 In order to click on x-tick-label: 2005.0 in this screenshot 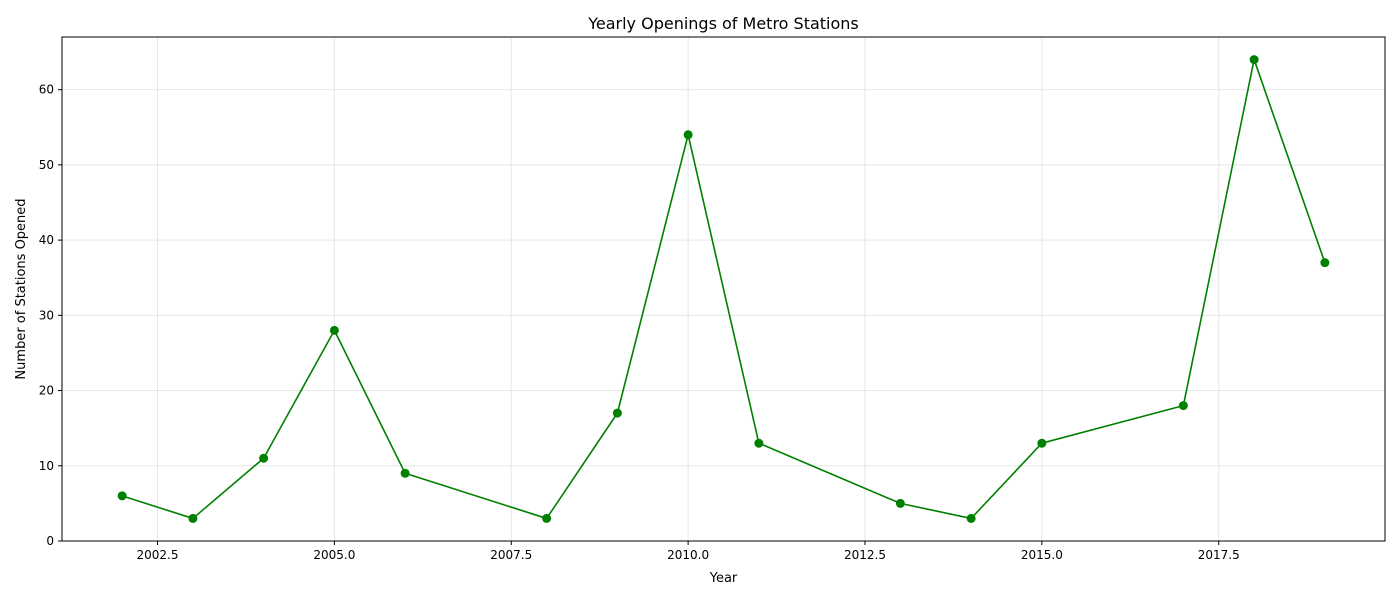, I will do `click(334, 555)`.